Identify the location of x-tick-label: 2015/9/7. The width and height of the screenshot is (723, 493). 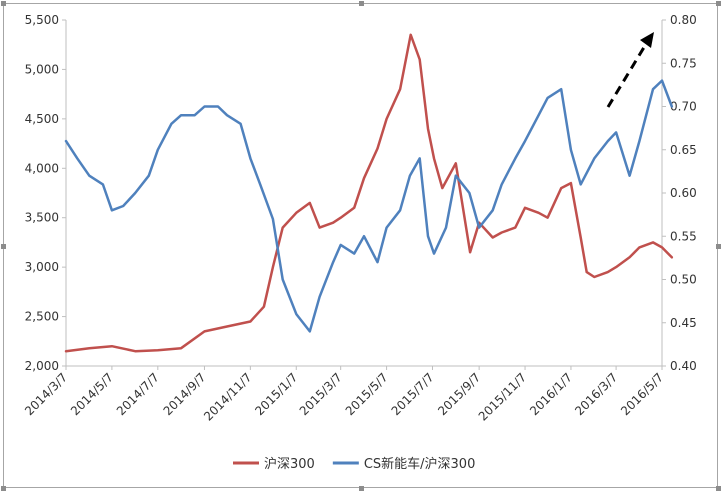
(459, 394).